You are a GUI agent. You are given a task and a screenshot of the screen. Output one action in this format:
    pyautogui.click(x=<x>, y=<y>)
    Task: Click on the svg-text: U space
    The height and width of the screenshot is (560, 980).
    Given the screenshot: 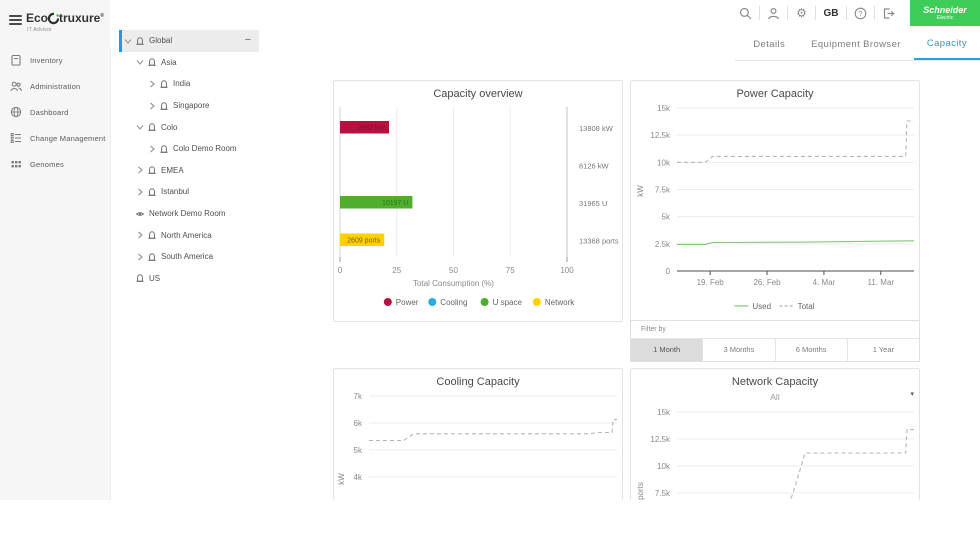 What is the action you would take?
    pyautogui.click(x=508, y=302)
    